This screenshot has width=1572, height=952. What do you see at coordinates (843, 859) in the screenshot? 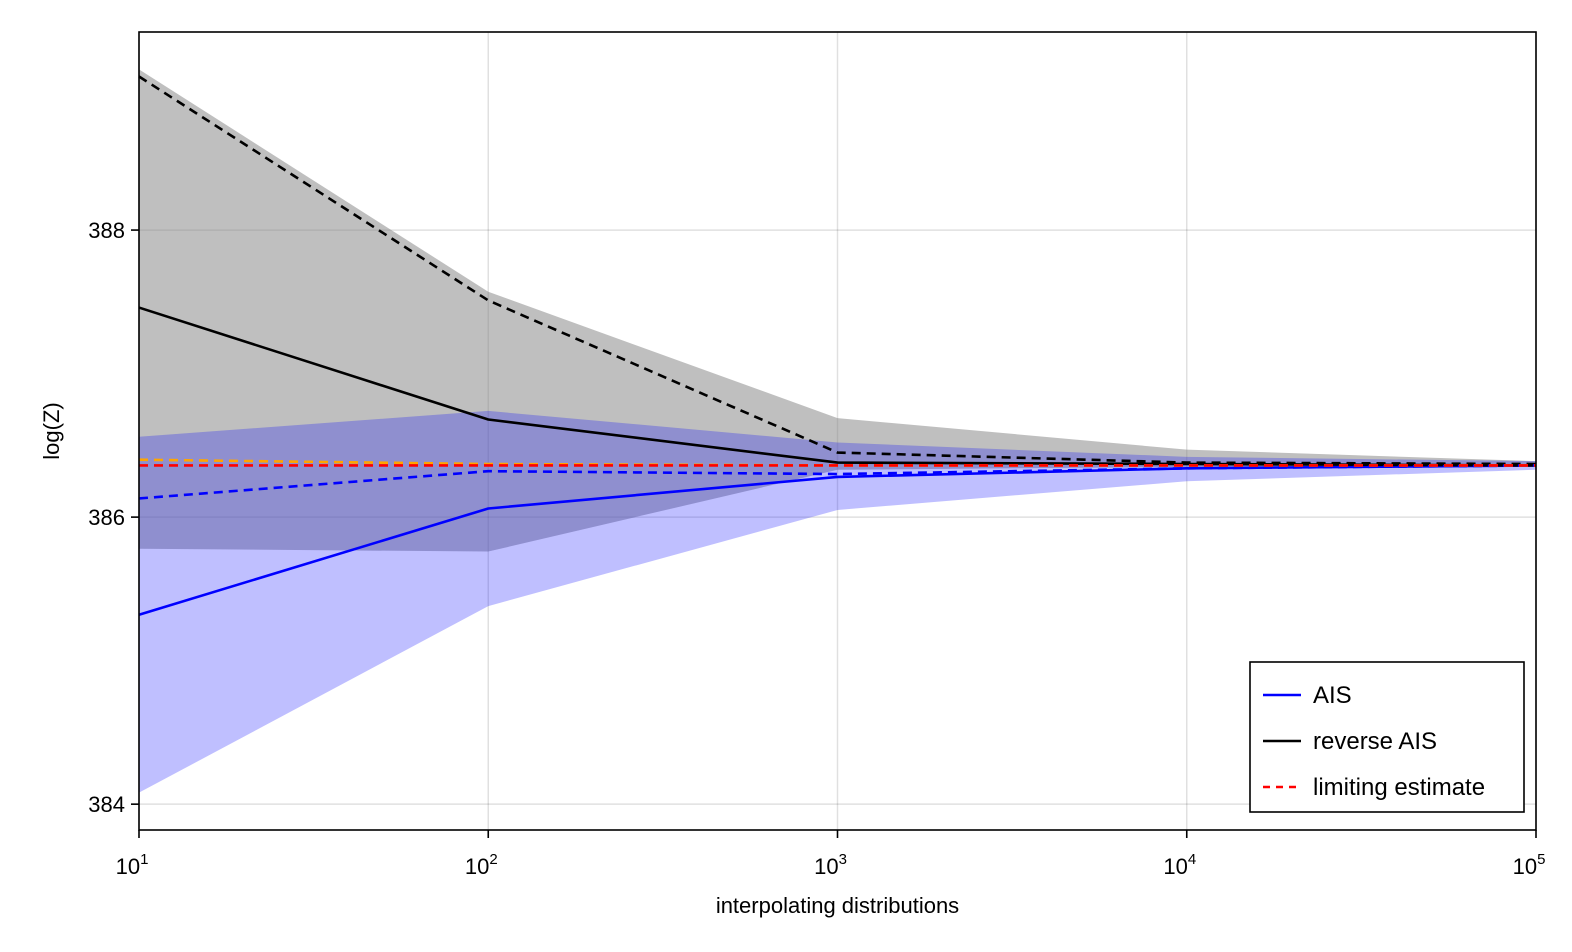
I see `x-tick-exponent: 3` at bounding box center [843, 859].